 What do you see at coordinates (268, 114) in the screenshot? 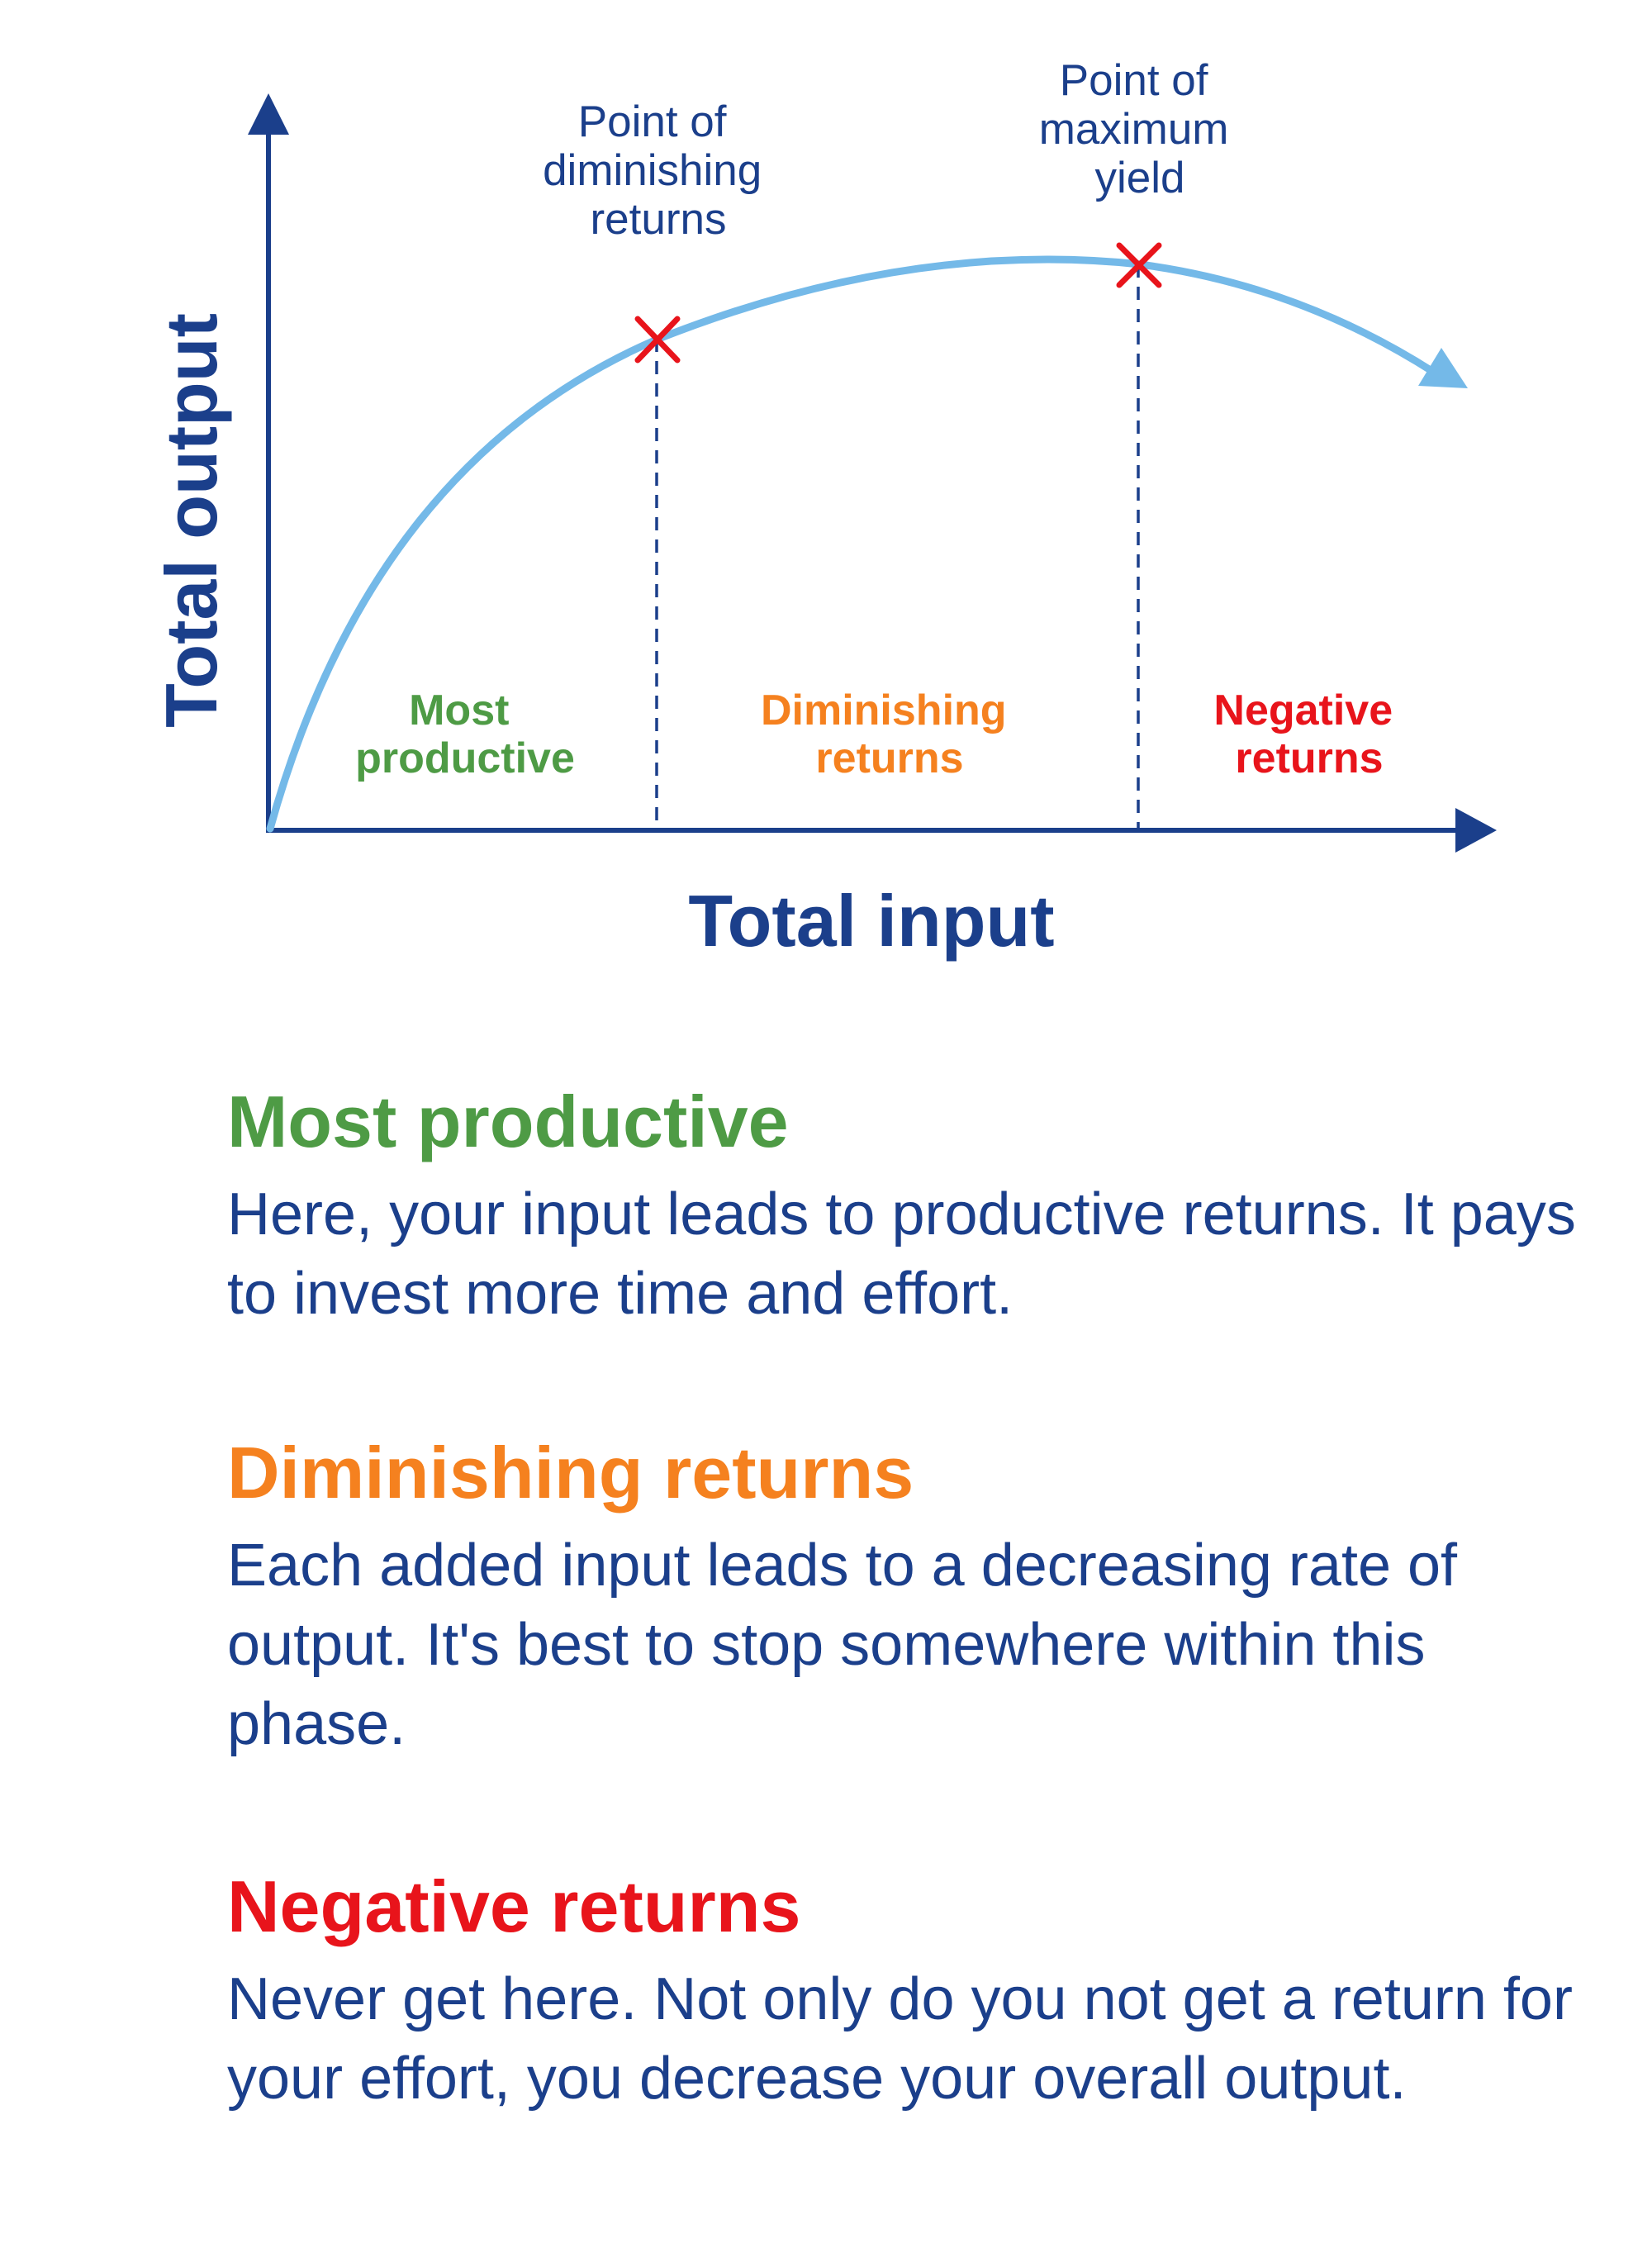
I see `y-axis-arrowhead` at bounding box center [268, 114].